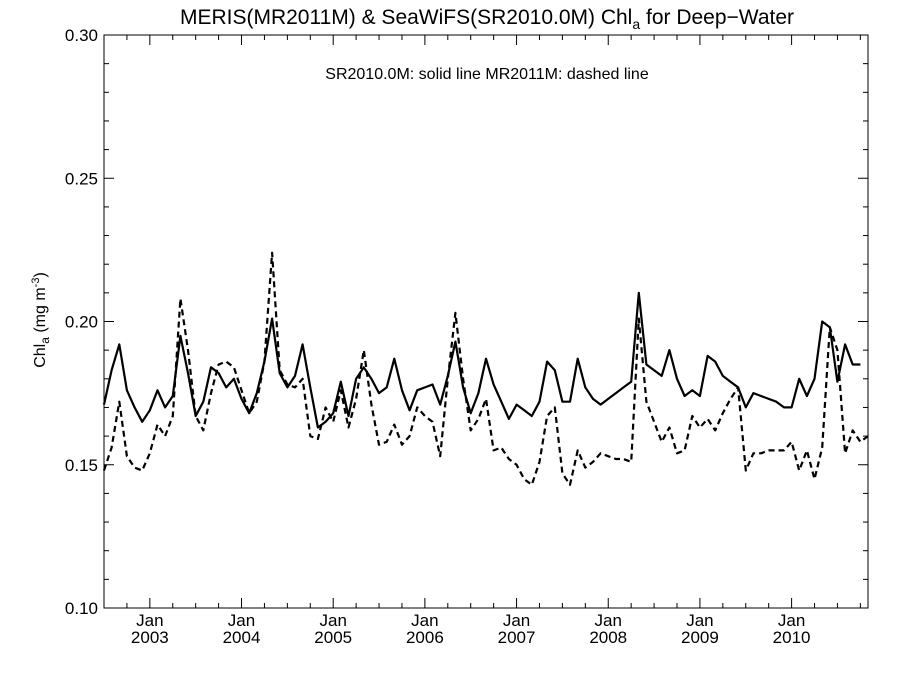 The height and width of the screenshot is (675, 900). I want to click on y-tick-label: 0.20, so click(81, 322).